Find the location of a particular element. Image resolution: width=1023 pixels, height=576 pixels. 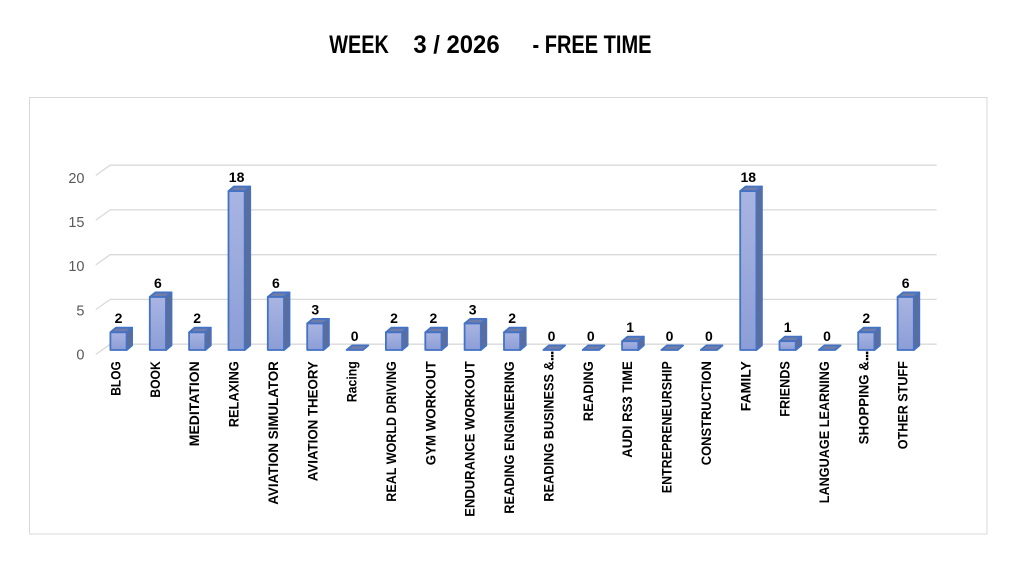

svg-text: AUDI RS3 TIME is located at coordinates (627, 409).